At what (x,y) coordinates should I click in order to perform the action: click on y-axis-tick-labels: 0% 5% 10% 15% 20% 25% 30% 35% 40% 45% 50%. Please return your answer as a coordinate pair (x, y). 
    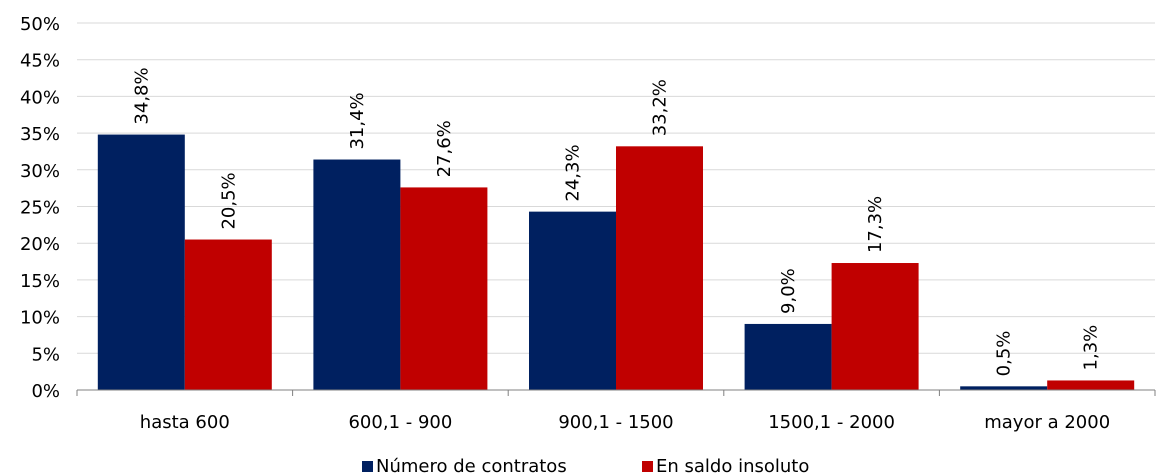
    Looking at the image, I should click on (40, 208).